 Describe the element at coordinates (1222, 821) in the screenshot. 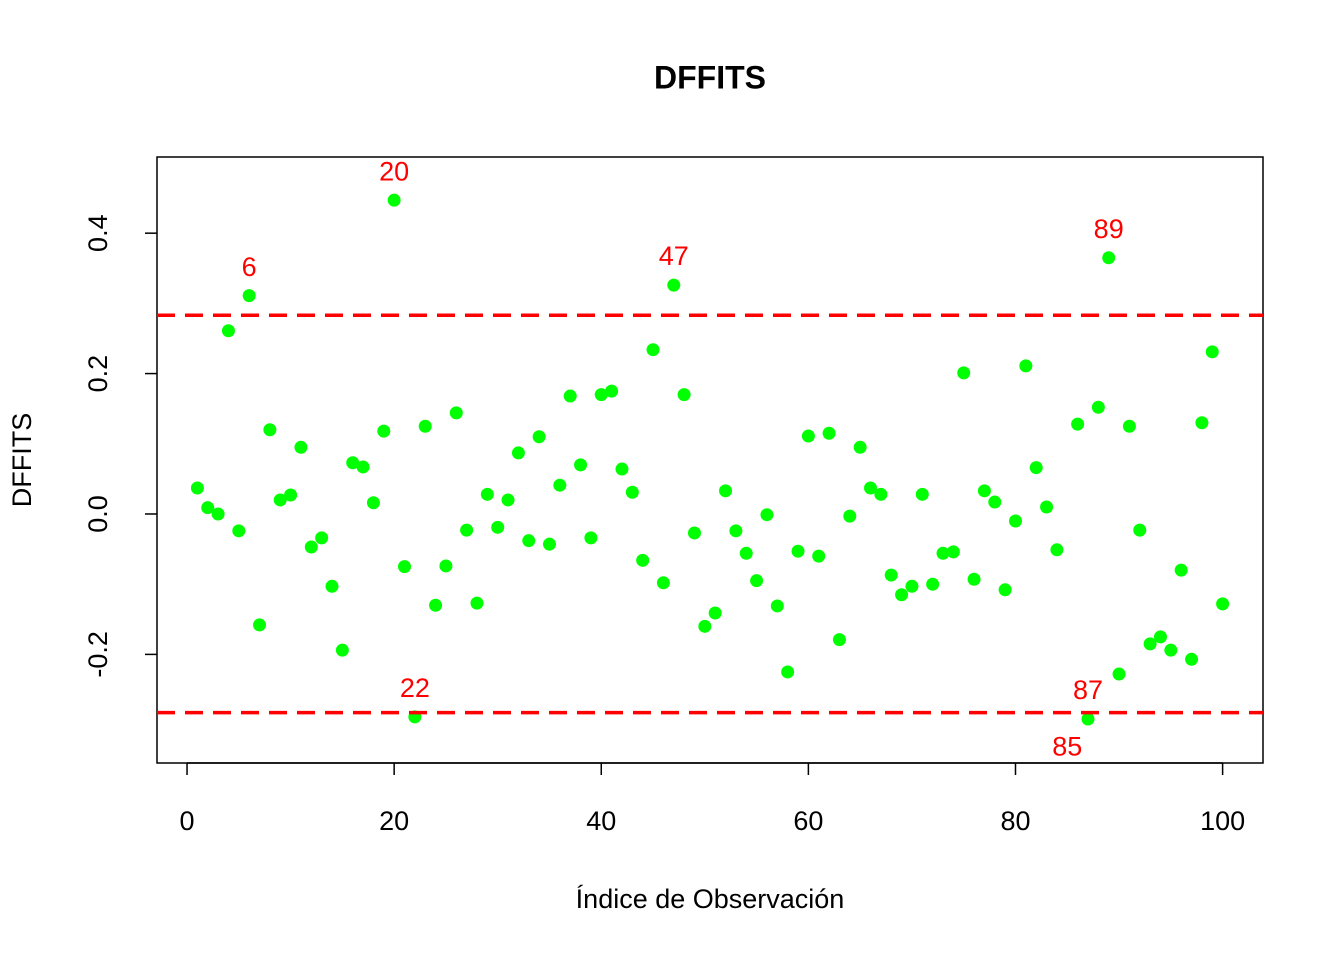

I see `x-tick-label: 100` at that location.